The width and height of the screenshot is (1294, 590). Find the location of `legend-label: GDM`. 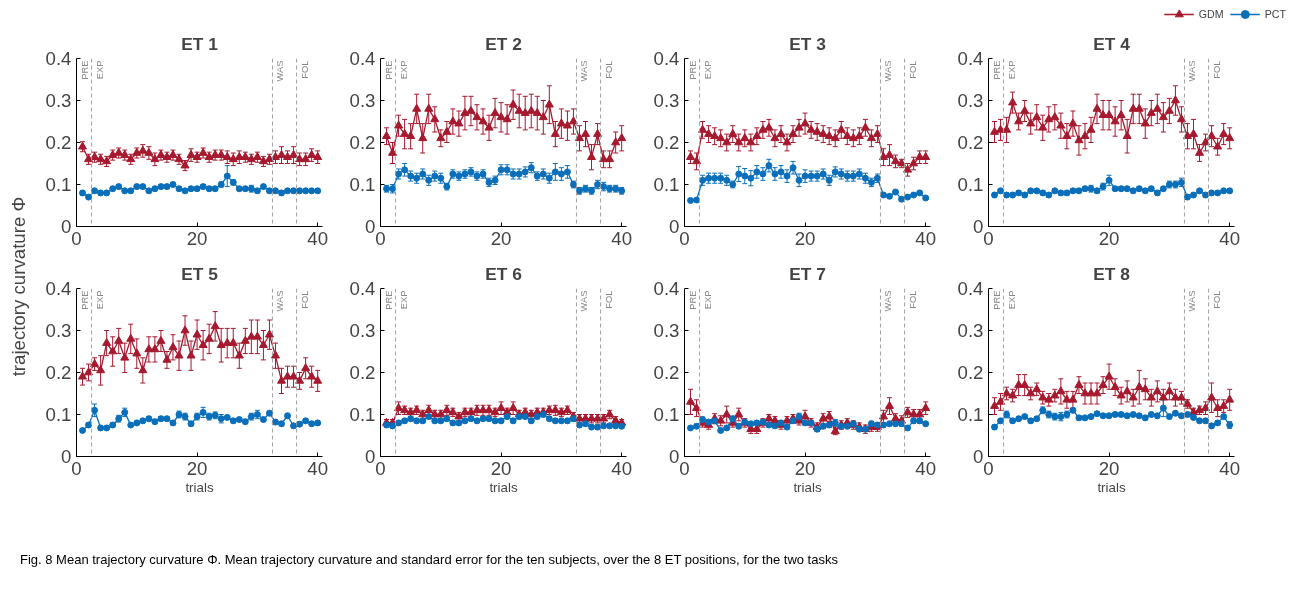

legend-label: GDM is located at coordinates (1211, 14).